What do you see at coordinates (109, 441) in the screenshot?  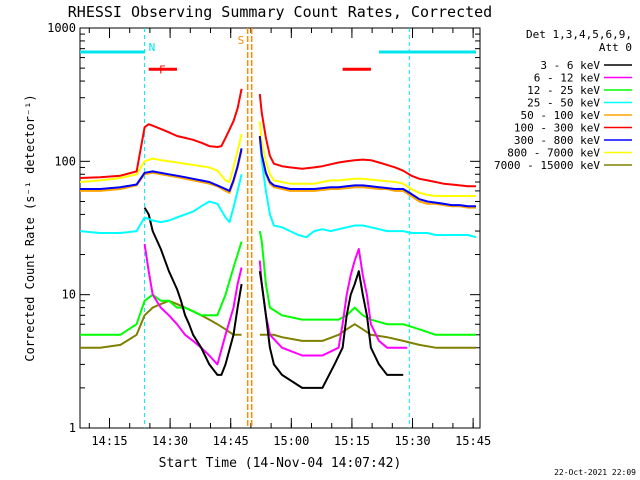 I see `x-tick-label: 14:15` at bounding box center [109, 441].